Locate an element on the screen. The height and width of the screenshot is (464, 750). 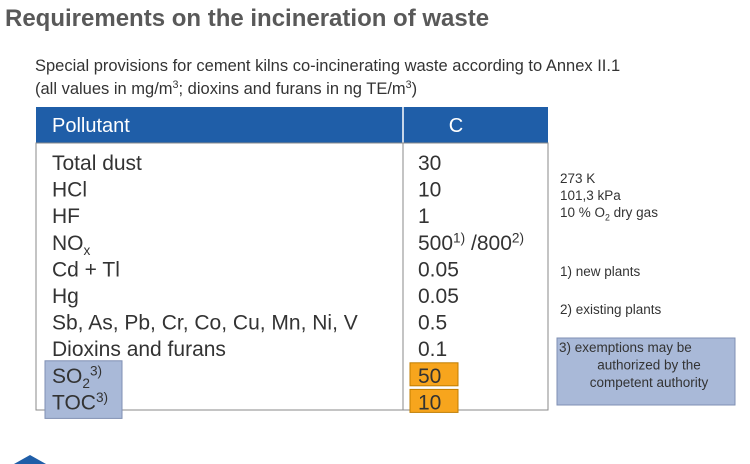
header-cell: C is located at coordinates (456, 126).